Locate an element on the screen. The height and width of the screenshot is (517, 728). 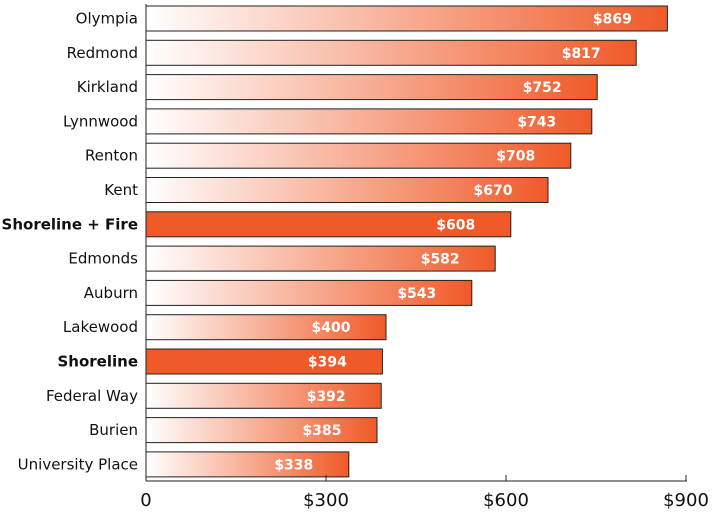
category-label-kirkland: Kirkland is located at coordinates (107, 87).